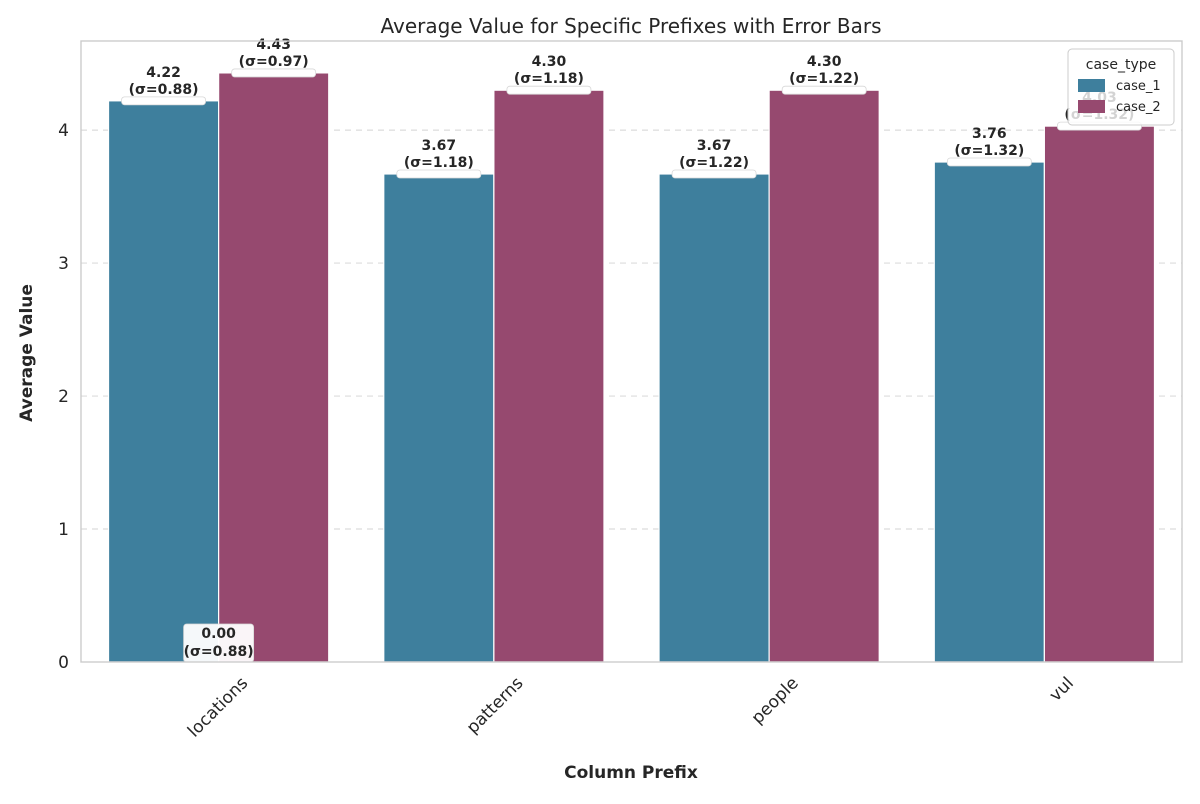  I want to click on bar-case_2-patterns, so click(549, 376).